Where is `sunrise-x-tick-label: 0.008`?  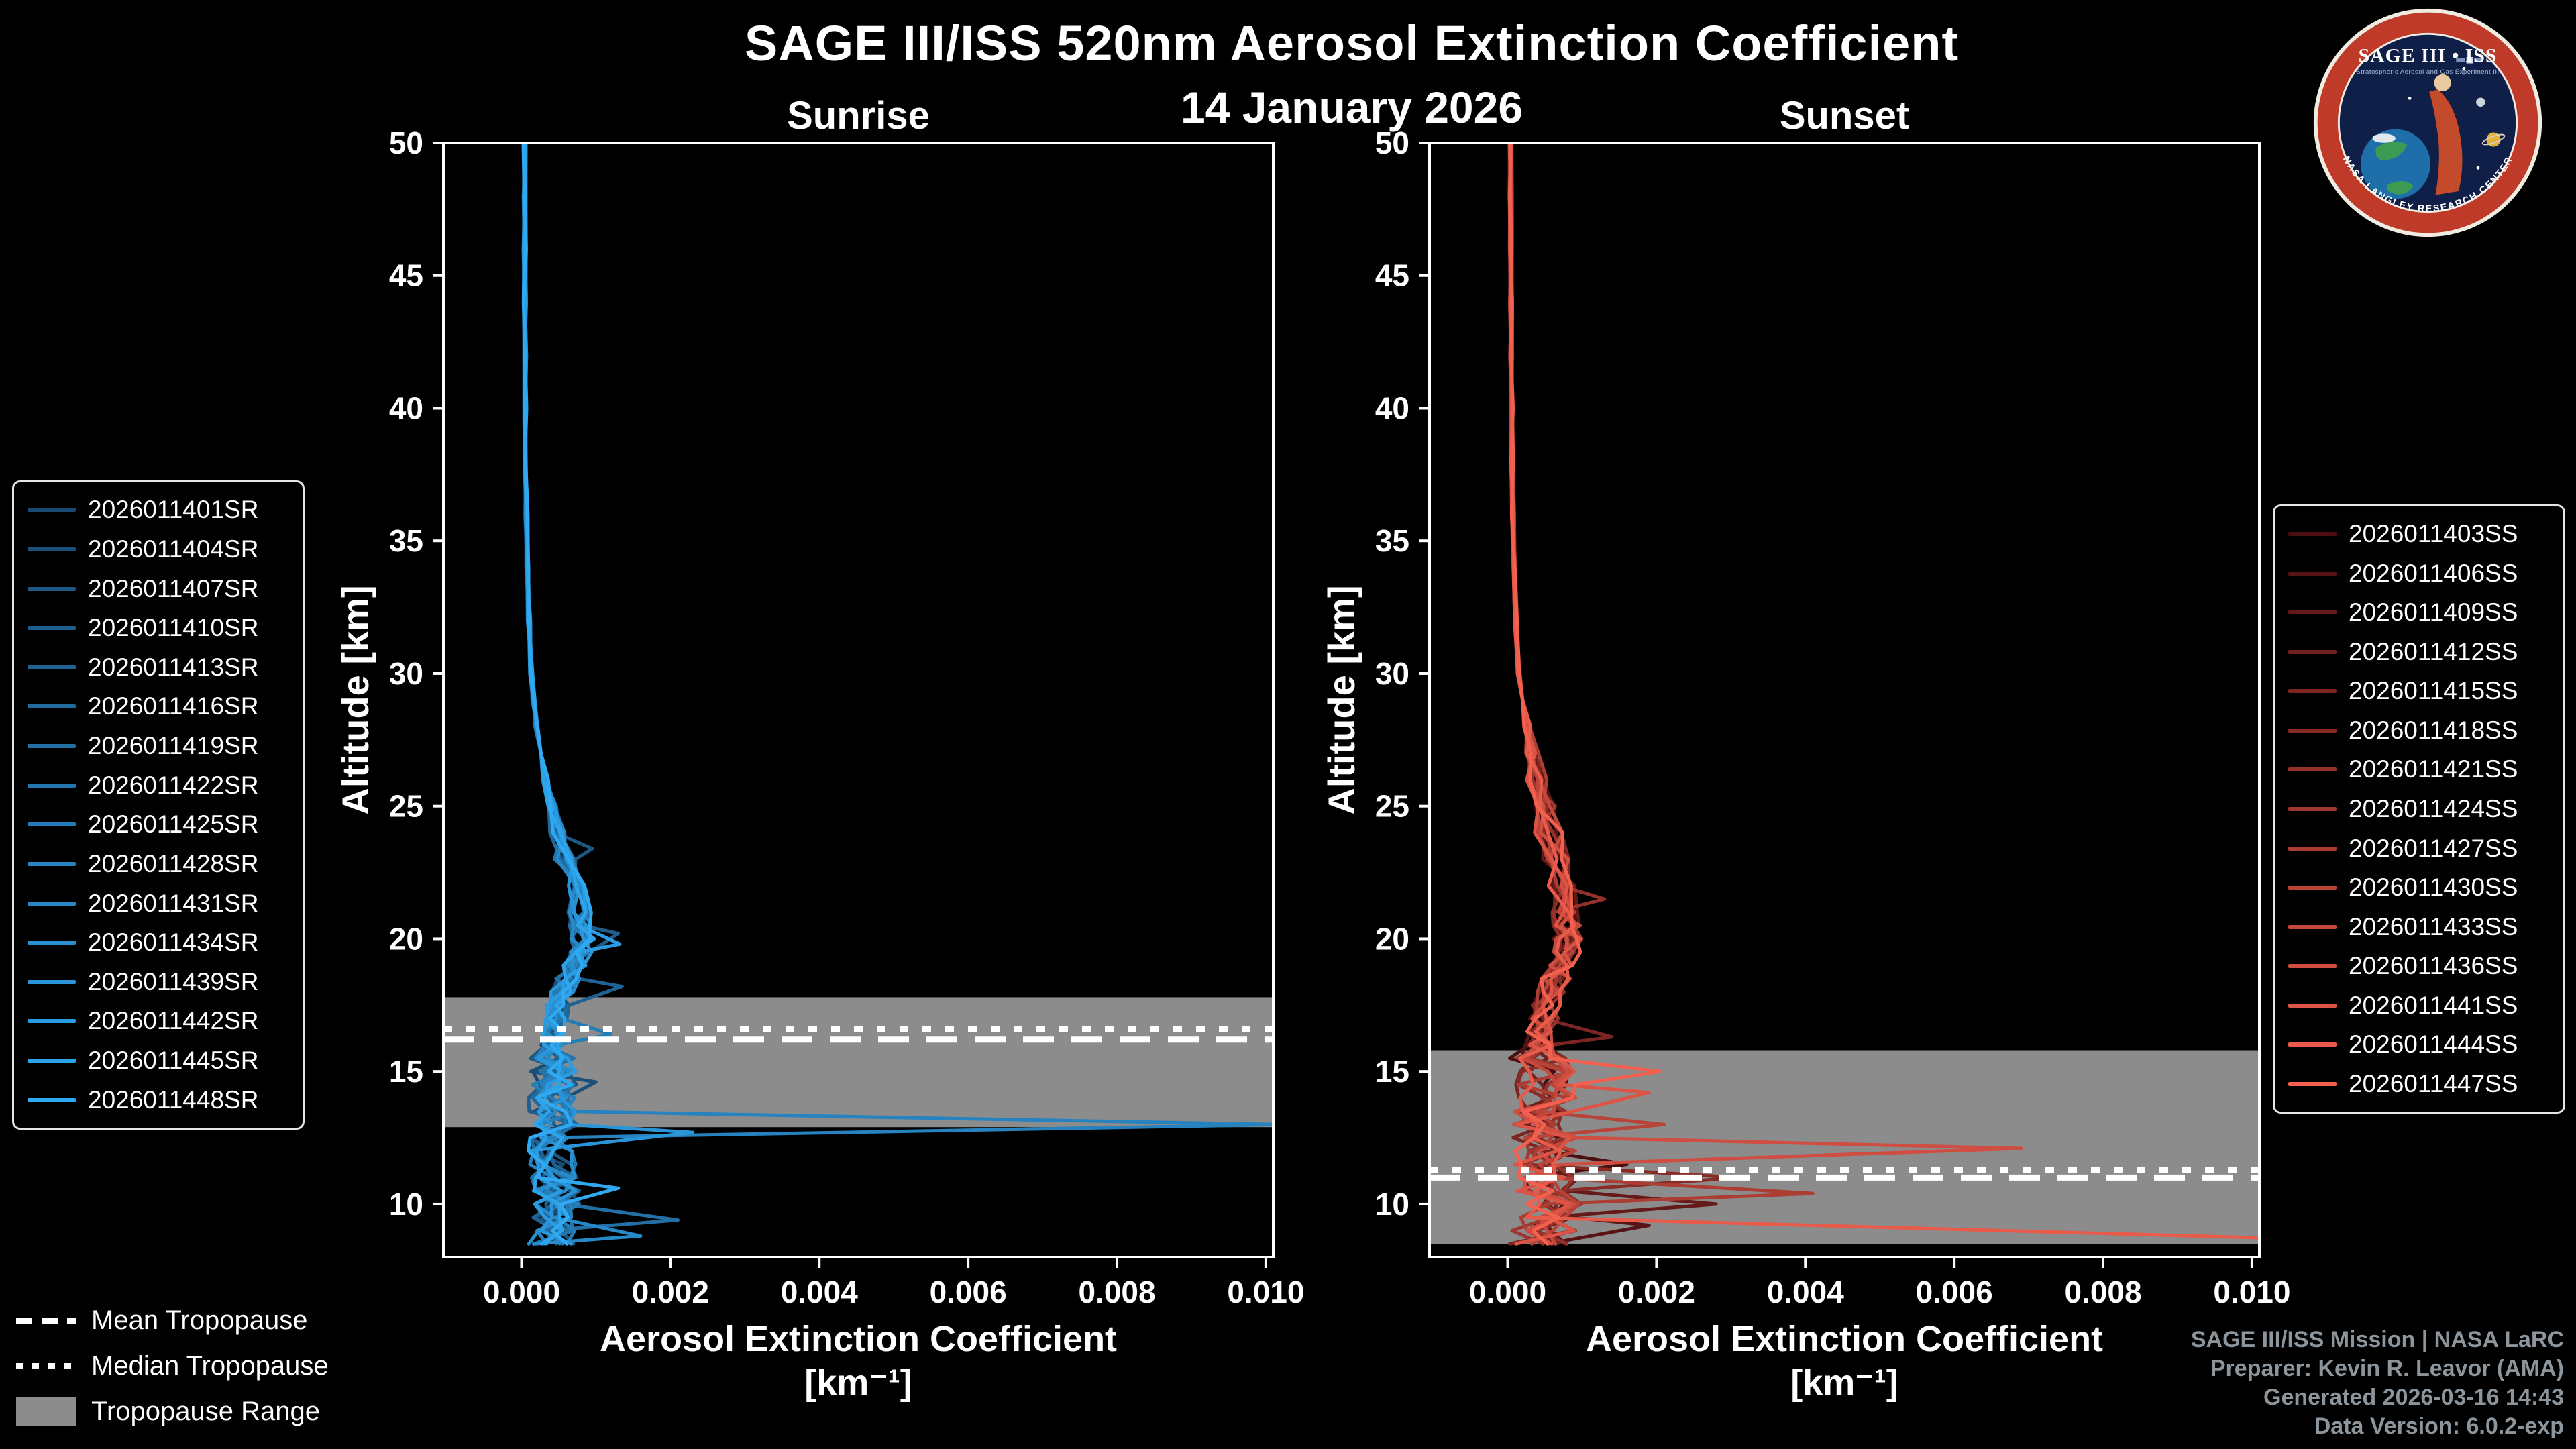 sunrise-x-tick-label: 0.008 is located at coordinates (1116, 1292).